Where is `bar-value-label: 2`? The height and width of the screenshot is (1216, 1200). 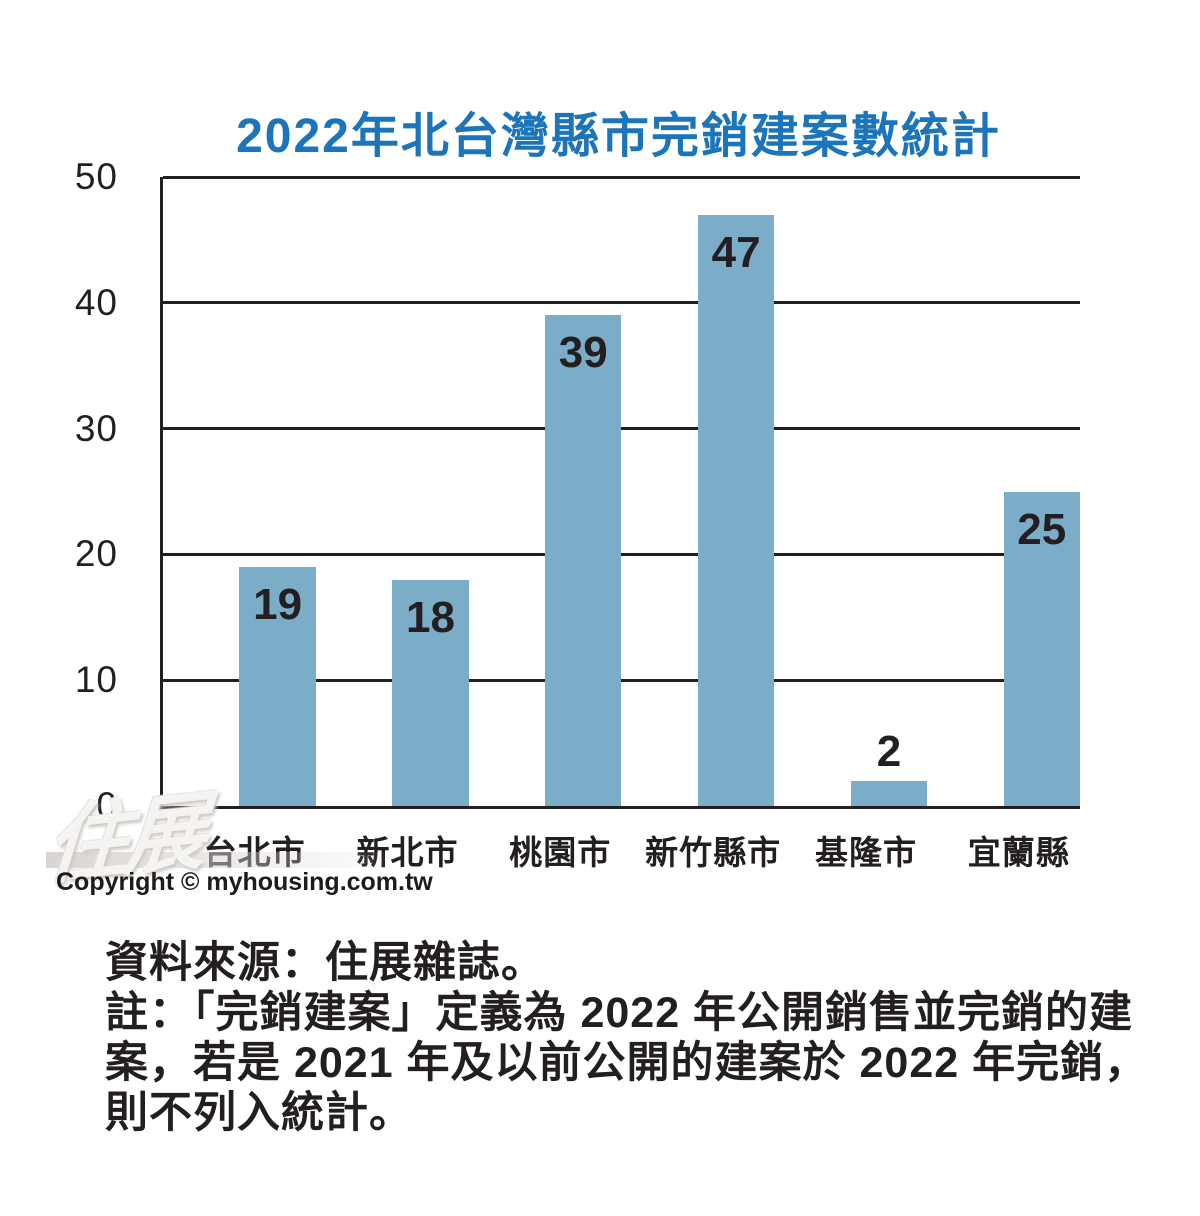
bar-value-label: 2 is located at coordinates (889, 751).